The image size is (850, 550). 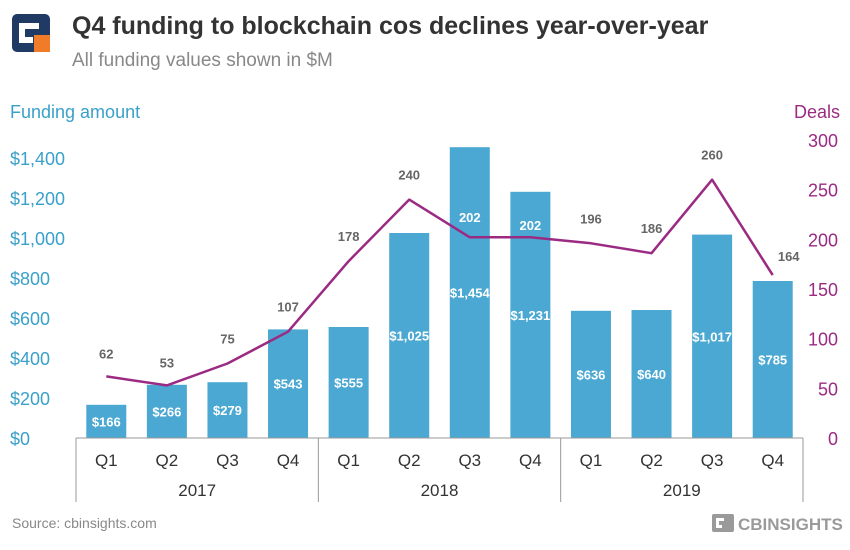 What do you see at coordinates (75, 112) in the screenshot?
I see `left-axis-title: Funding amount` at bounding box center [75, 112].